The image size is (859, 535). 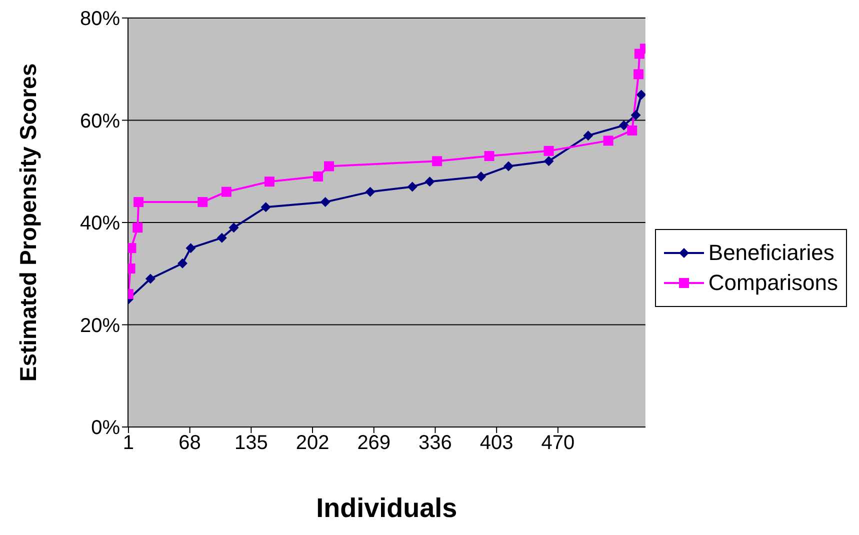 What do you see at coordinates (105, 428) in the screenshot?
I see `y-tick-label: 0%` at bounding box center [105, 428].